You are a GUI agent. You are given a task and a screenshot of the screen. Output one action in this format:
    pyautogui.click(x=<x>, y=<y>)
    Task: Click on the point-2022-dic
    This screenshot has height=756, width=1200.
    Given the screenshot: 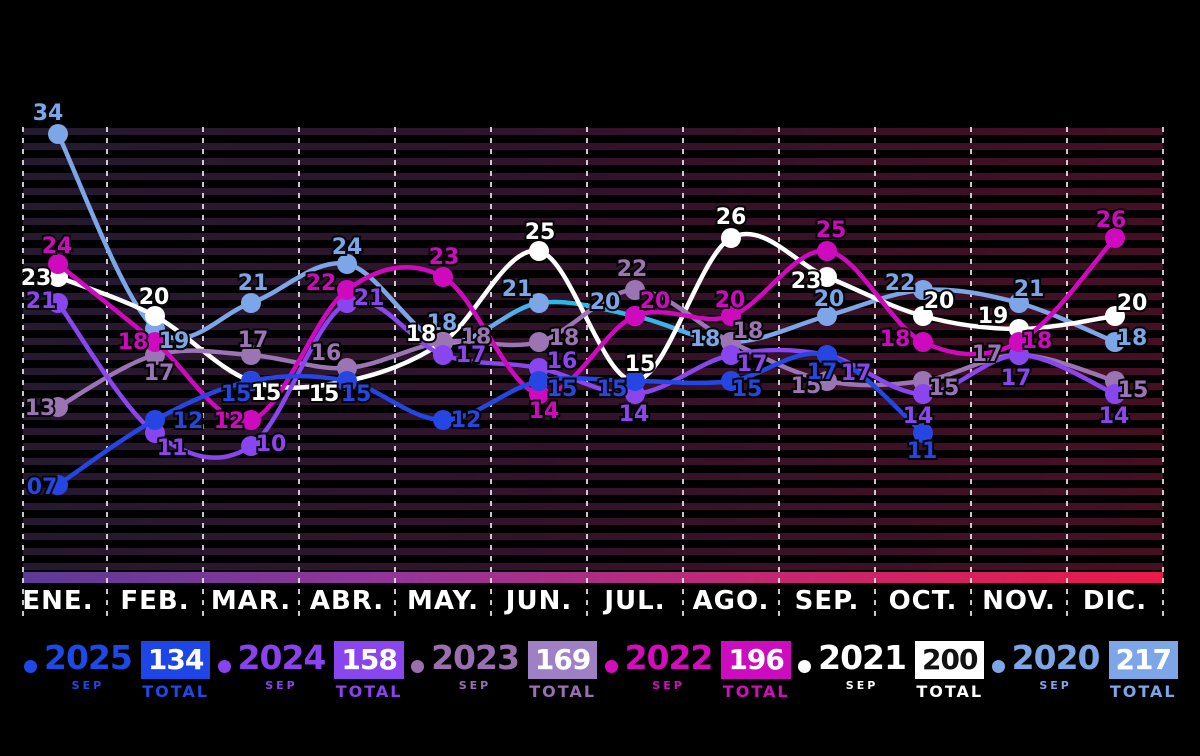 What is the action you would take?
    pyautogui.click(x=1115, y=238)
    